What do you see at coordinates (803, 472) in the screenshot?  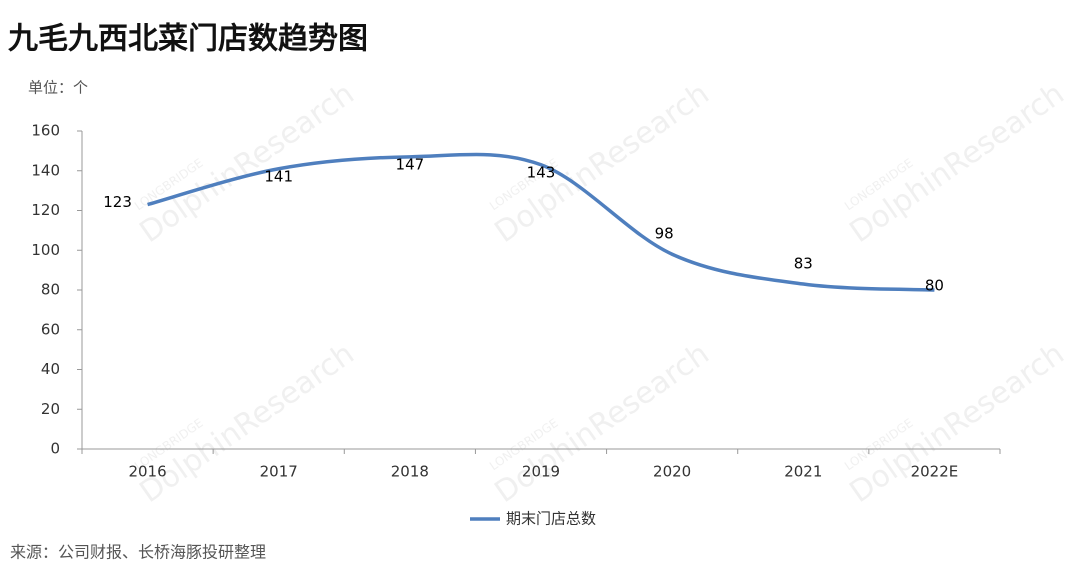 I see `x-tick-label: 2021` at bounding box center [803, 472].